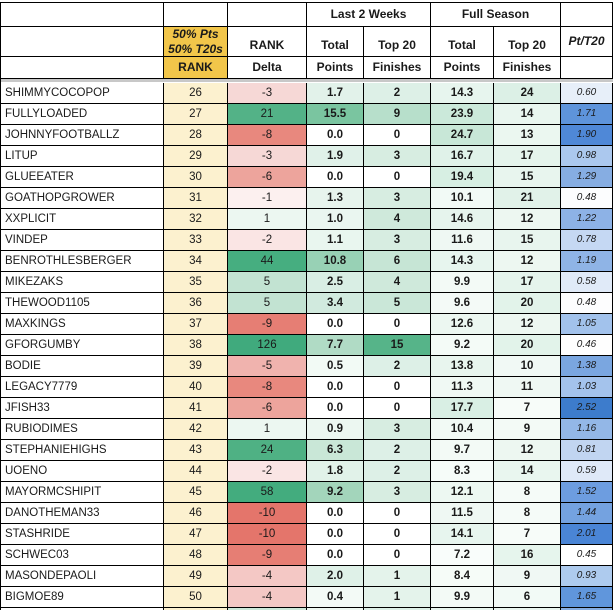 The width and height of the screenshot is (615, 610). What do you see at coordinates (527, 93) in the screenshot?
I see `fs-top20-finishes-cell: 24` at bounding box center [527, 93].